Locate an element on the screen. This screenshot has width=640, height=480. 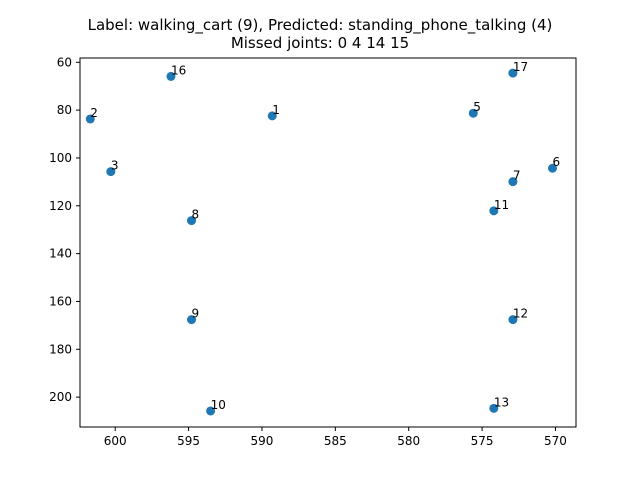
x-tick-label: 570 is located at coordinates (555, 441).